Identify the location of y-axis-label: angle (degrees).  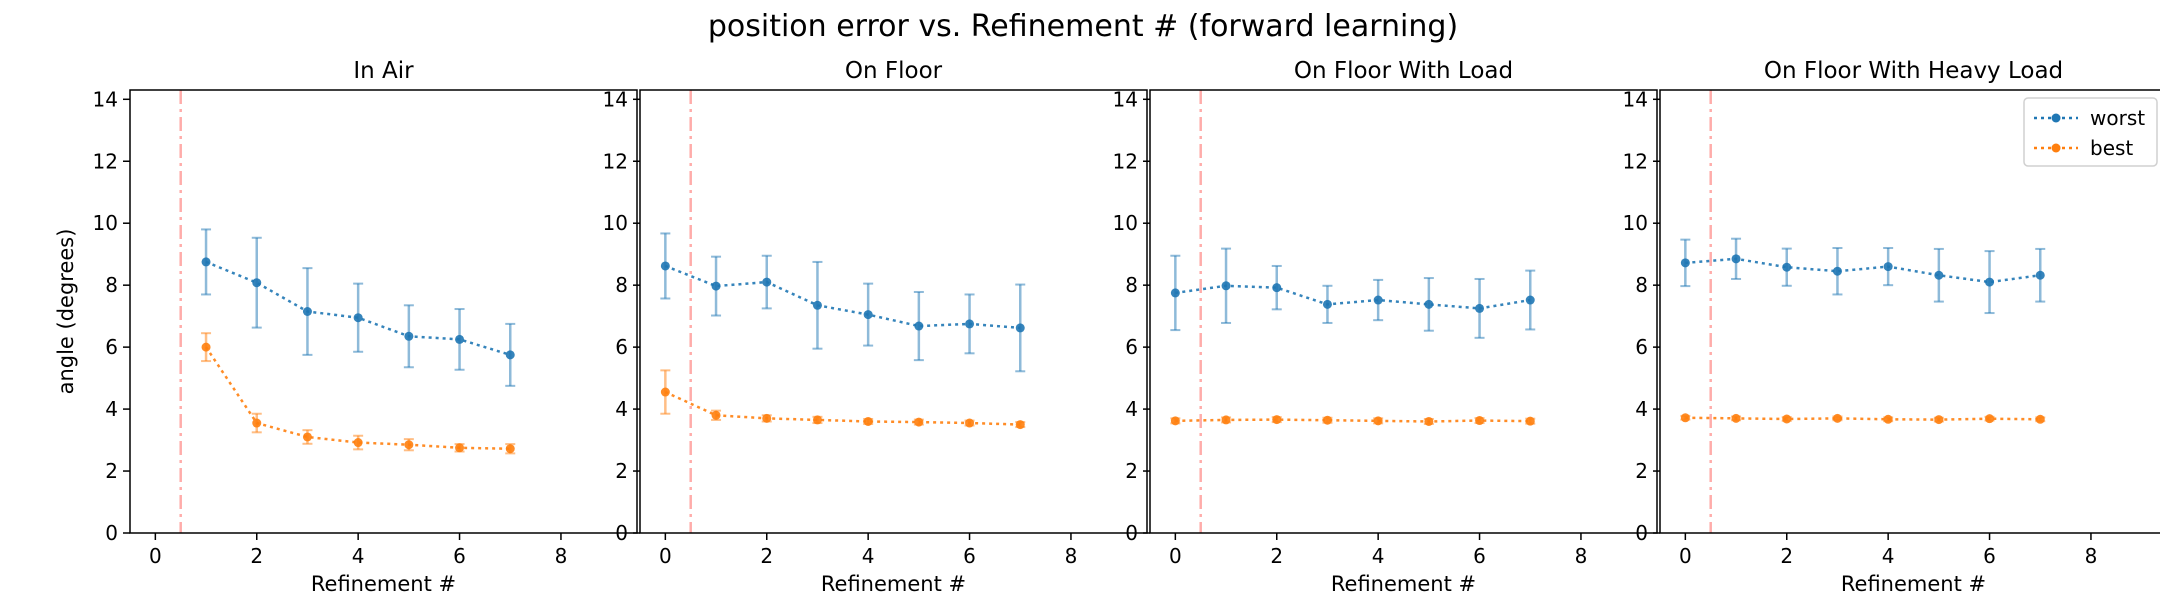
(66, 312).